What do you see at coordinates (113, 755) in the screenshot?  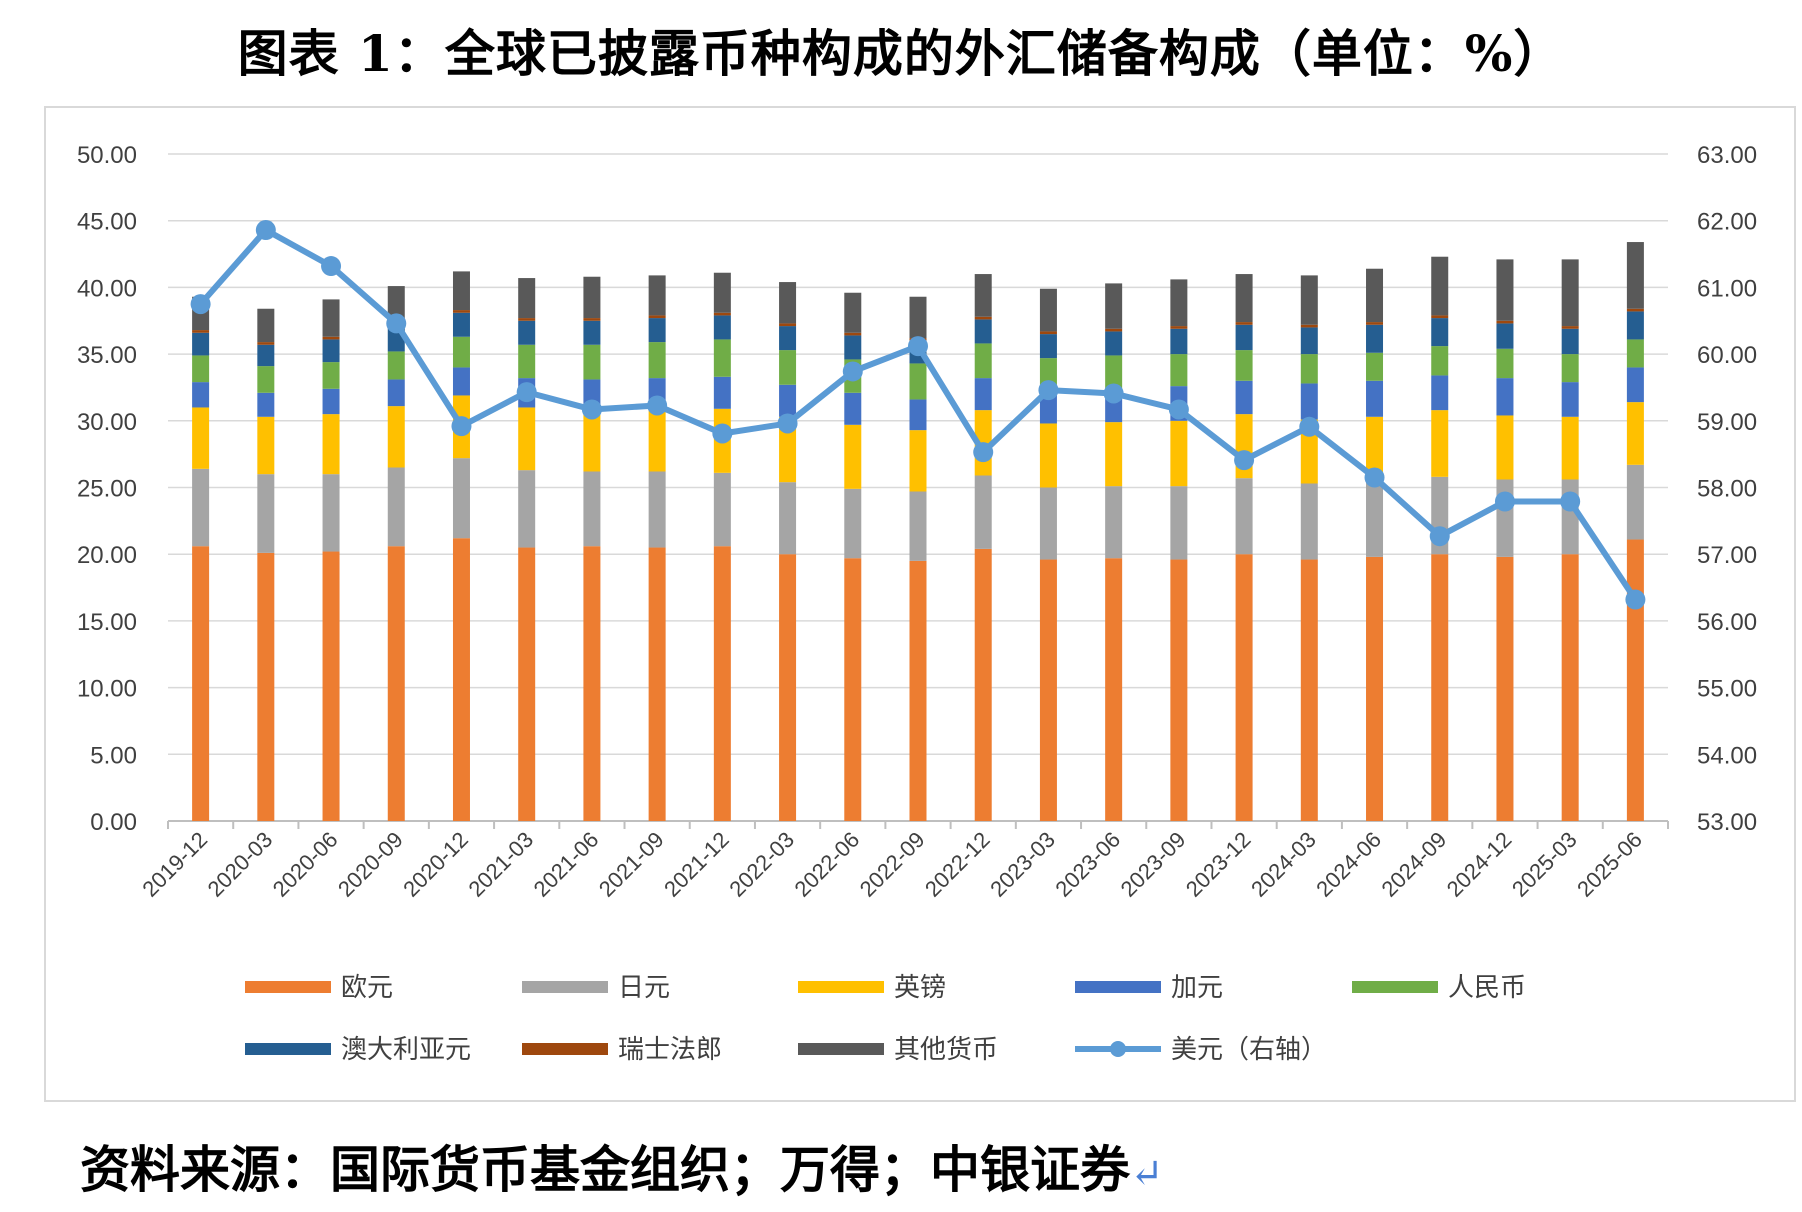 I see `y-left-tick-label: 5.00` at bounding box center [113, 755].